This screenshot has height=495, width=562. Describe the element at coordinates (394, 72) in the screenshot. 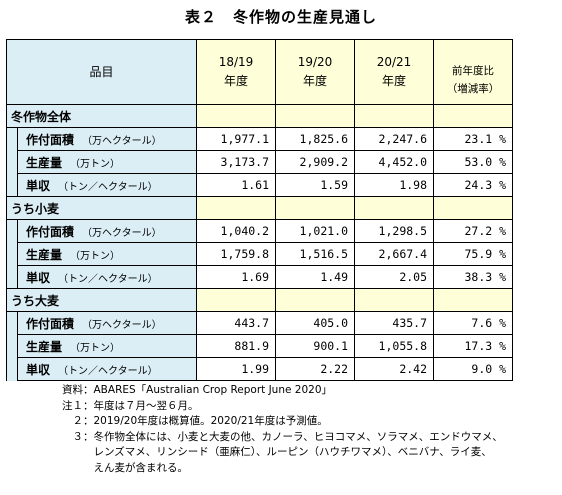

I see `header-col-2021: 20/21 年度` at that location.